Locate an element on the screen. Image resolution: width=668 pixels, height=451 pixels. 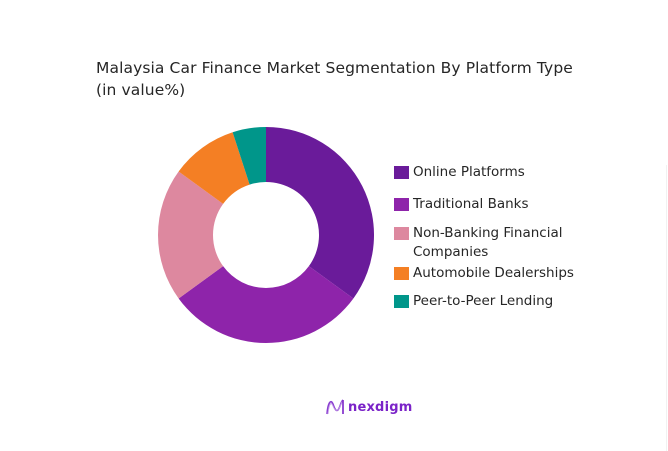
legend-item-nbfc: Non-Banking Financial Companies is located at coordinates (498, 243).